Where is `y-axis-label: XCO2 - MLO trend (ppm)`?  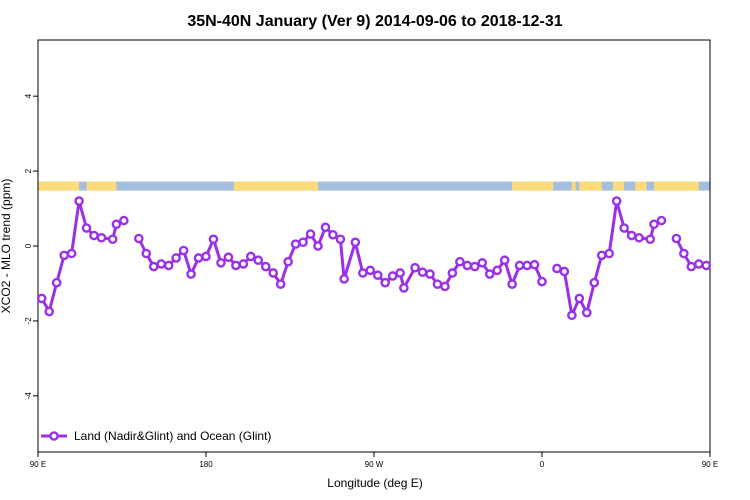 y-axis-label: XCO2 - MLO trend (ppm) is located at coordinates (6, 246).